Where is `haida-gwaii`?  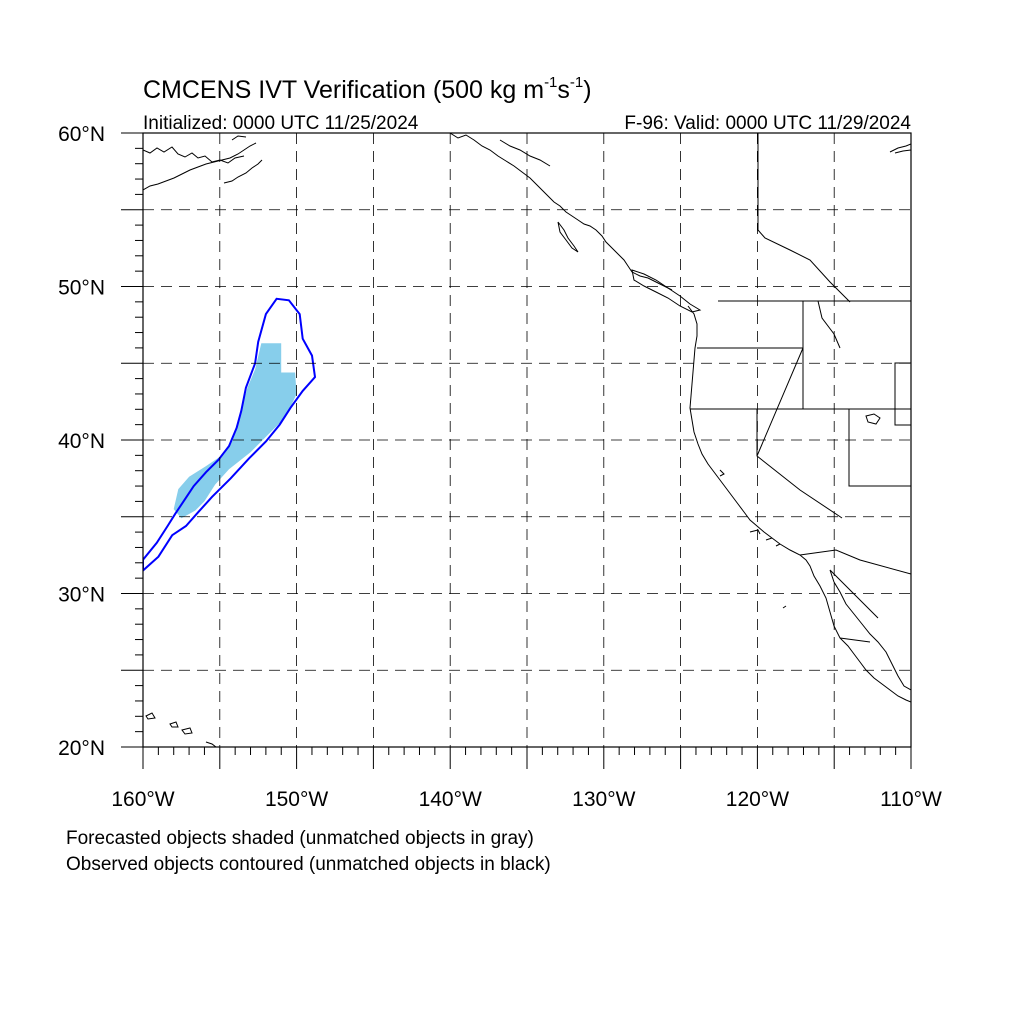
haida-gwaii is located at coordinates (568, 237).